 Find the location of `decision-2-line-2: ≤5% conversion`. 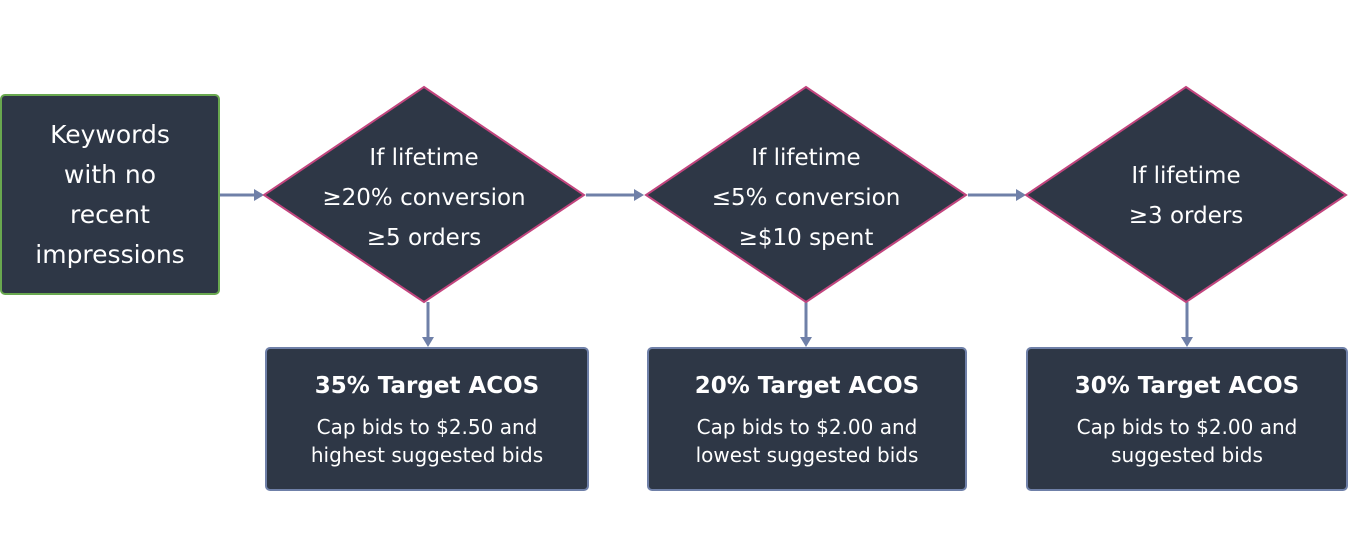

decision-2-line-2: ≤5% conversion is located at coordinates (806, 198).